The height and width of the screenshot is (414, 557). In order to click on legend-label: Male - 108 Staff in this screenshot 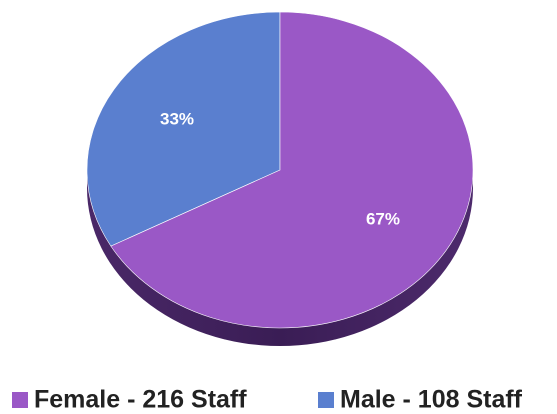, I will do `click(431, 400)`.